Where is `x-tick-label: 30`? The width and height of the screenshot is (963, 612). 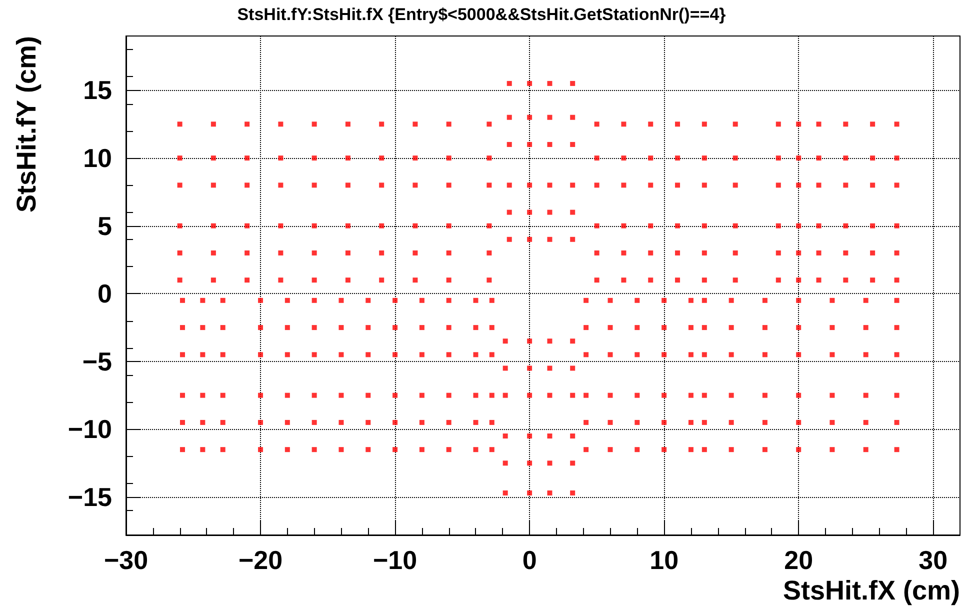 x-tick-label: 30 is located at coordinates (933, 560).